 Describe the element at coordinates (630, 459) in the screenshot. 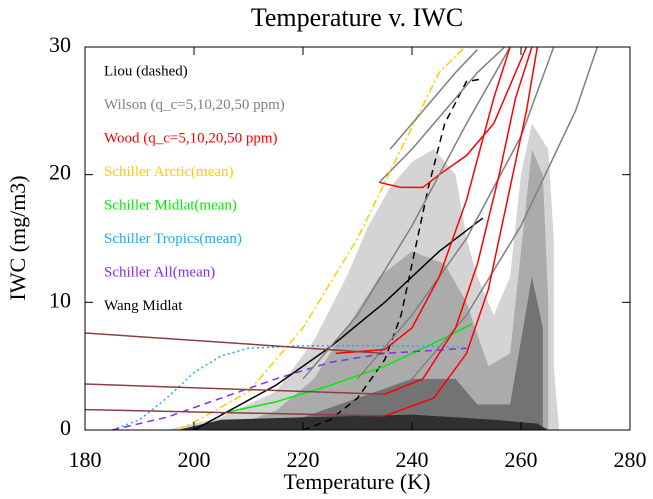

I see `x-tick-label: 280` at that location.